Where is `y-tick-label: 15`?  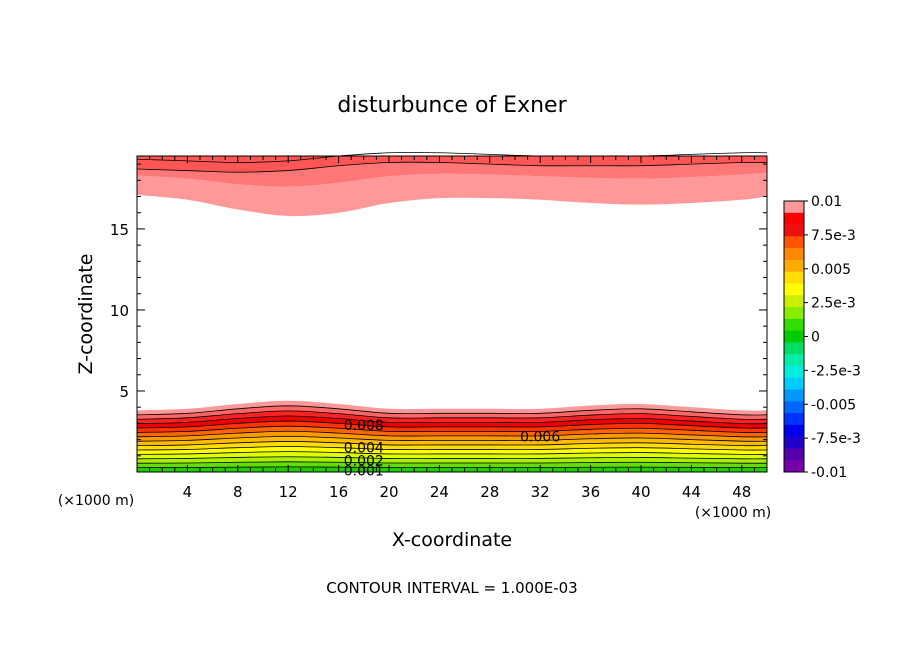 y-tick-label: 15 is located at coordinates (119, 230).